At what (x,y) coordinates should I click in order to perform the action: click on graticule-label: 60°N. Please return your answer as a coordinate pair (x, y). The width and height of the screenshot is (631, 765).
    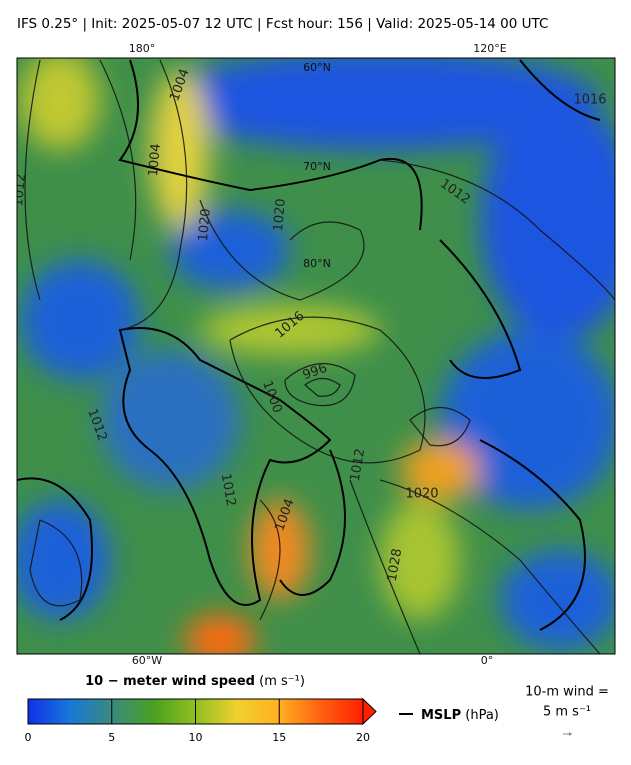
    Looking at the image, I should click on (317, 67).